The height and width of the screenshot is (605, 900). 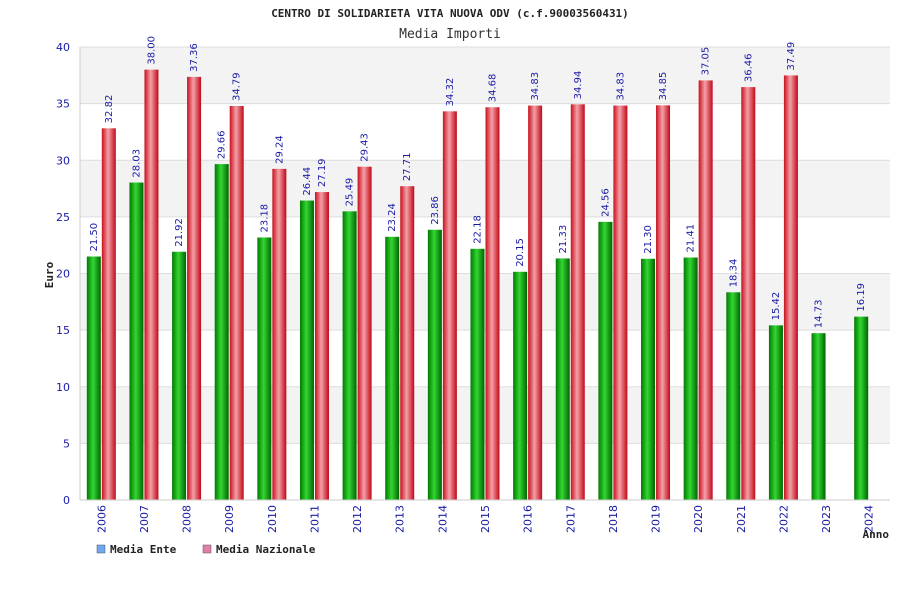 What do you see at coordinates (733, 273) in the screenshot?
I see `value-label: 18.34` at bounding box center [733, 273].